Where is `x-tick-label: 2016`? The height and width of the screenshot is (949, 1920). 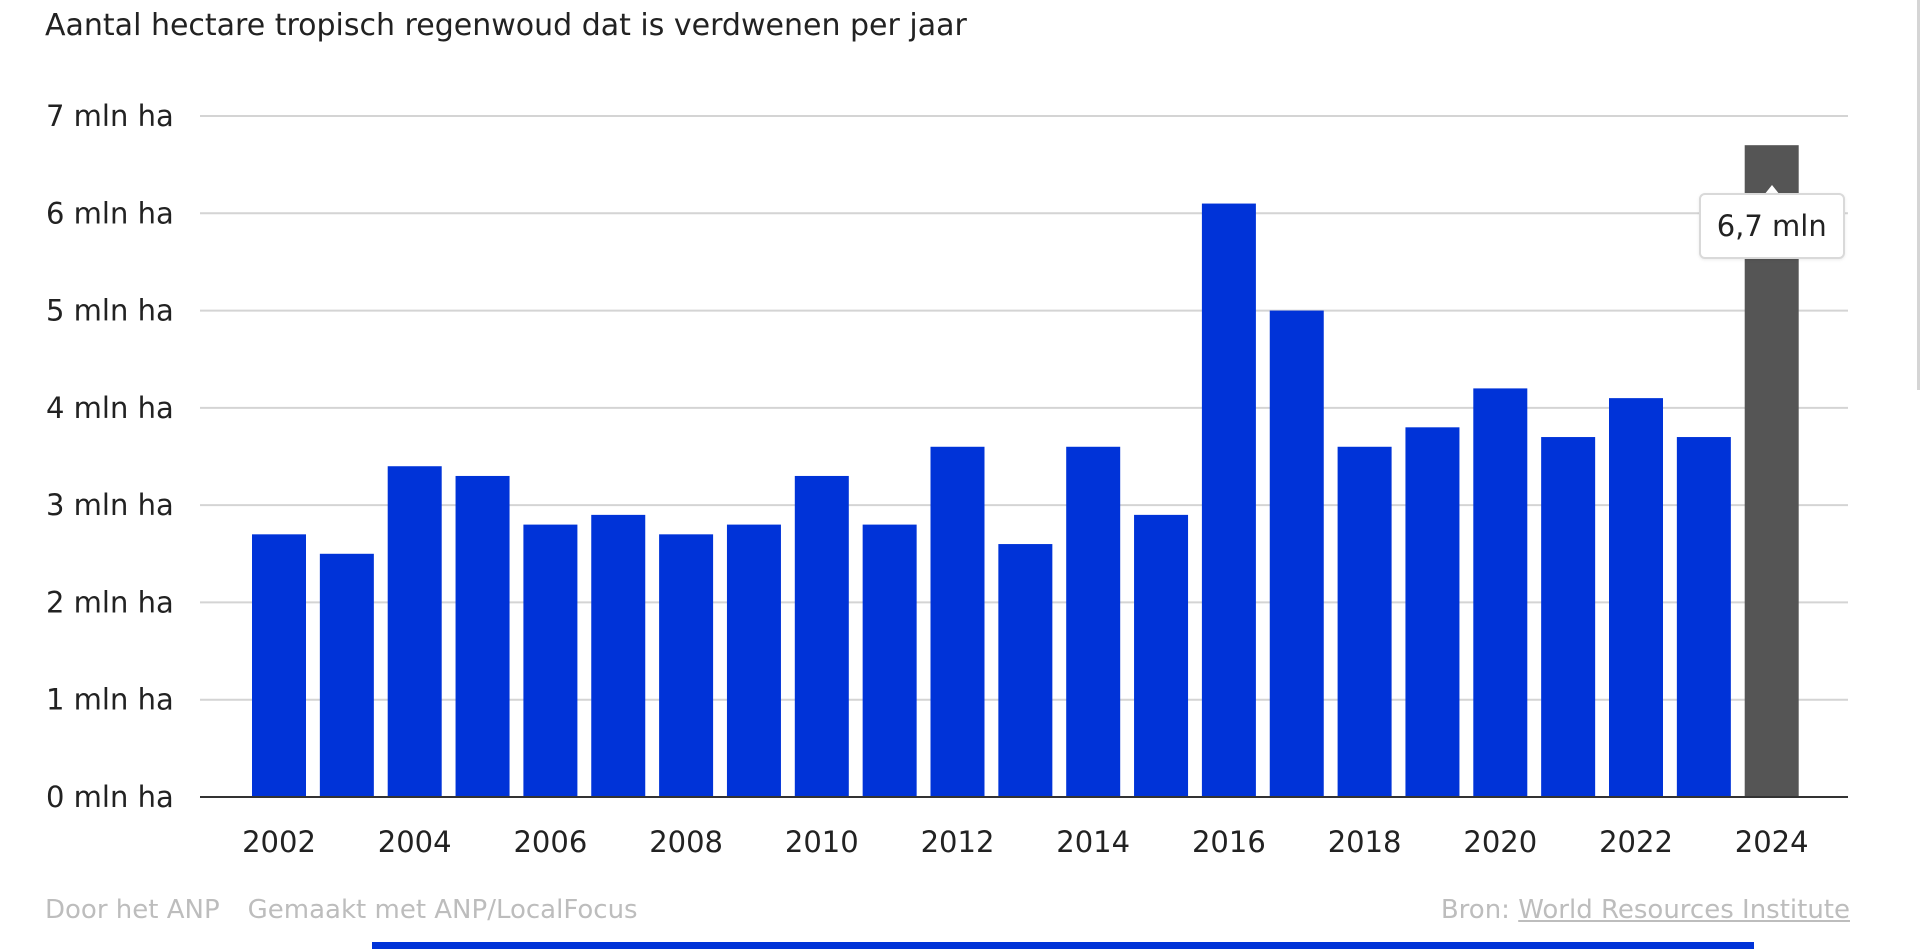
x-tick-label: 2016 is located at coordinates (1229, 842).